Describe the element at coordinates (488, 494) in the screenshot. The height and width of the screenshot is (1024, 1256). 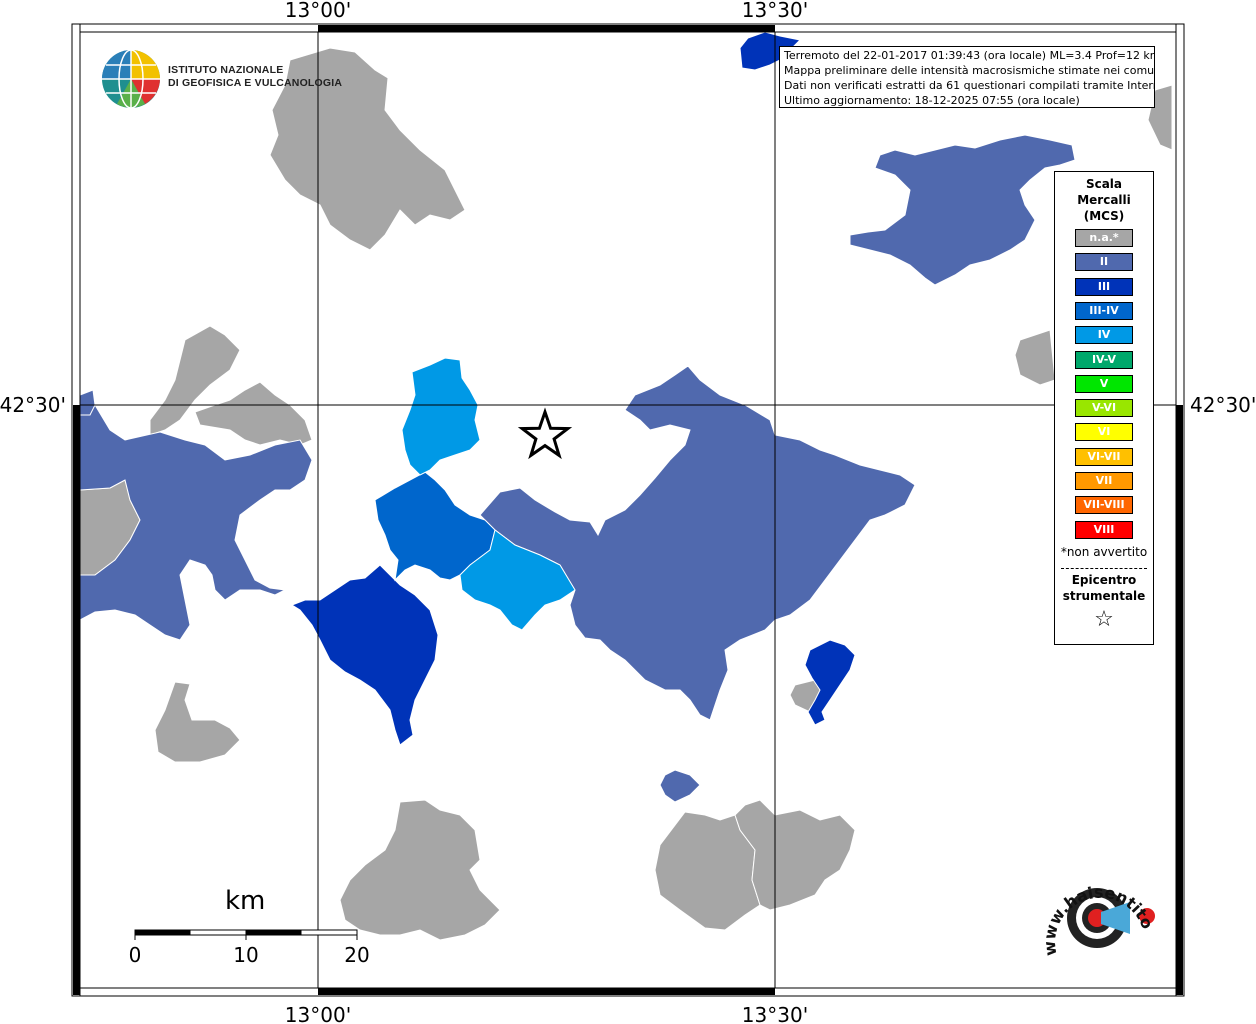
I see `municipalities-IV` at that location.